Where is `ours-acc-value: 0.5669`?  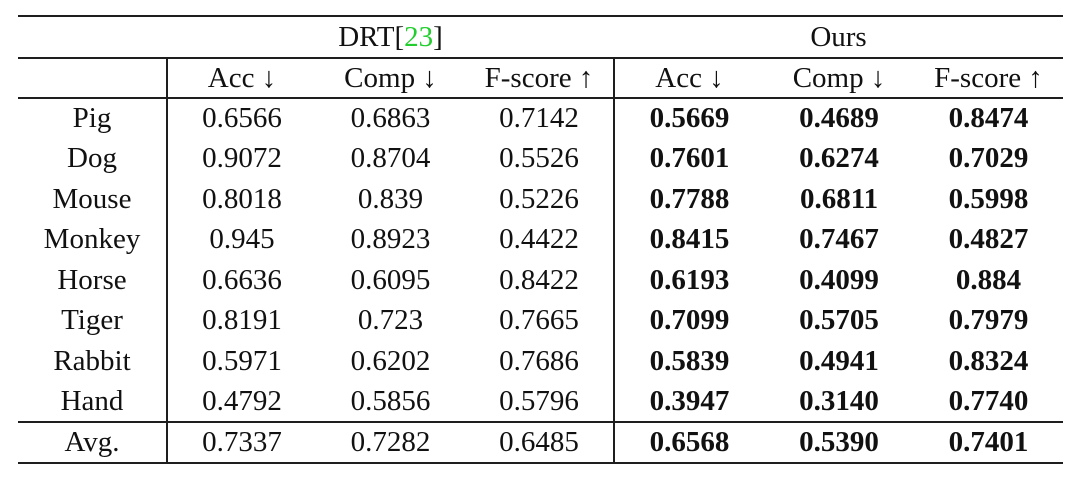
ours-acc-value: 0.5669 is located at coordinates (689, 118).